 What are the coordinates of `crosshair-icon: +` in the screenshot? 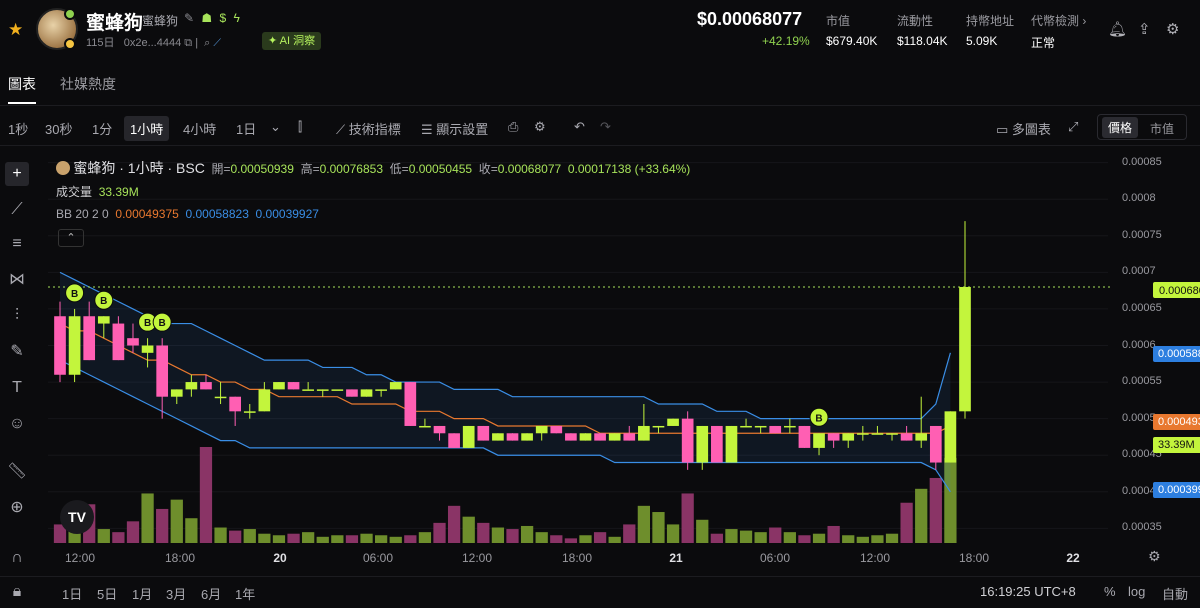 It's located at (17, 174).